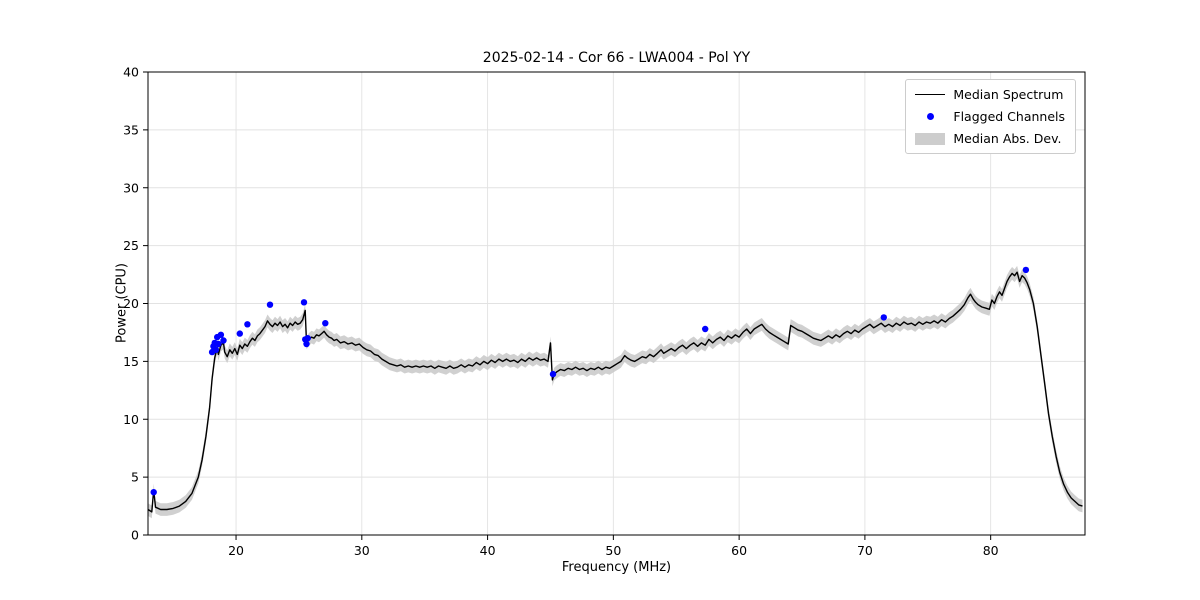  Describe the element at coordinates (616, 58) in the screenshot. I see `chart-title: 2025-02-14 - Cor 66 - LWA004 - Pol YY` at that location.